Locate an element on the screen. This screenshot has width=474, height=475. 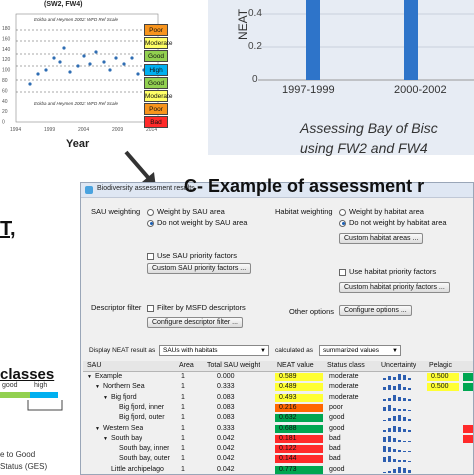
plot-frame is located at coordinates (87, 68).